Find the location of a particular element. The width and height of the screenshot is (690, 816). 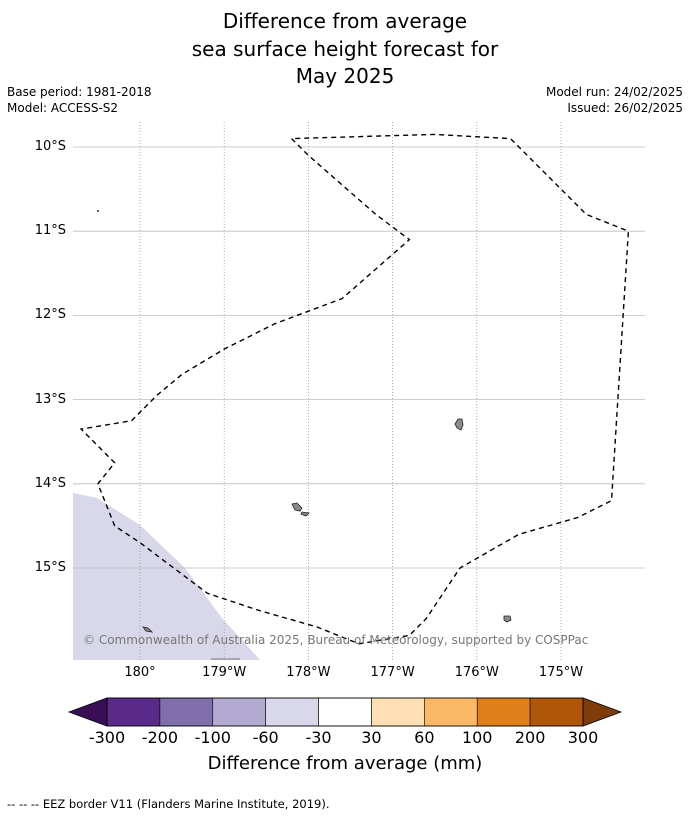

lon-tick-label: 175°W is located at coordinates (561, 672).